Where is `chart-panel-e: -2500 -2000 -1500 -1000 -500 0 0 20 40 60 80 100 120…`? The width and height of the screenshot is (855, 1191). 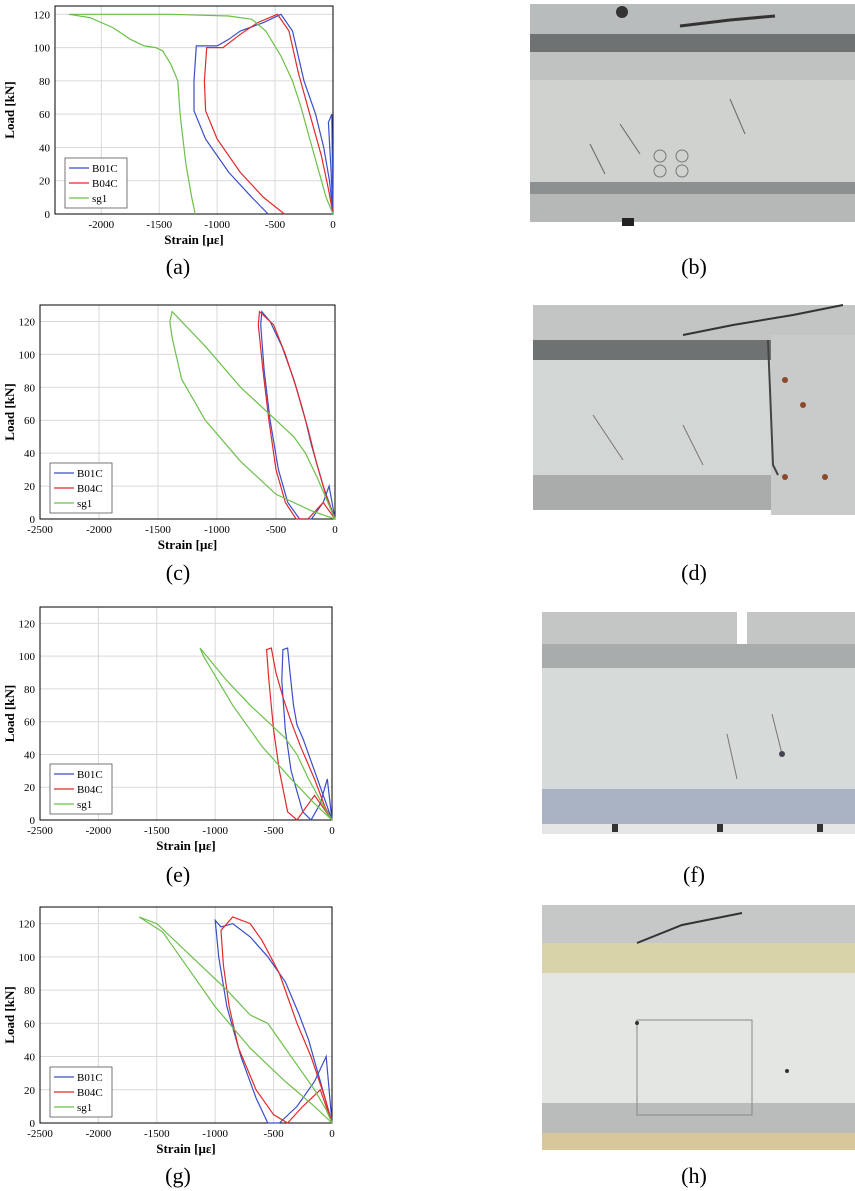
chart-panel-e: -2500 -2000 -1500 -1000 -500 0 0 20 40 60 80 100 120… is located at coordinates (170, 729).